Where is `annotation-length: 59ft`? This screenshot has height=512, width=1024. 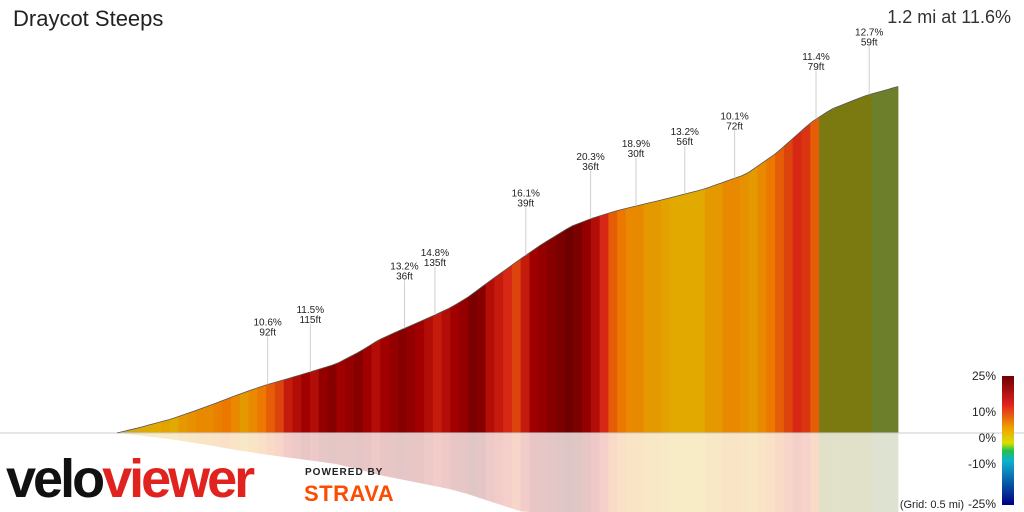 annotation-length: 59ft is located at coordinates (869, 43).